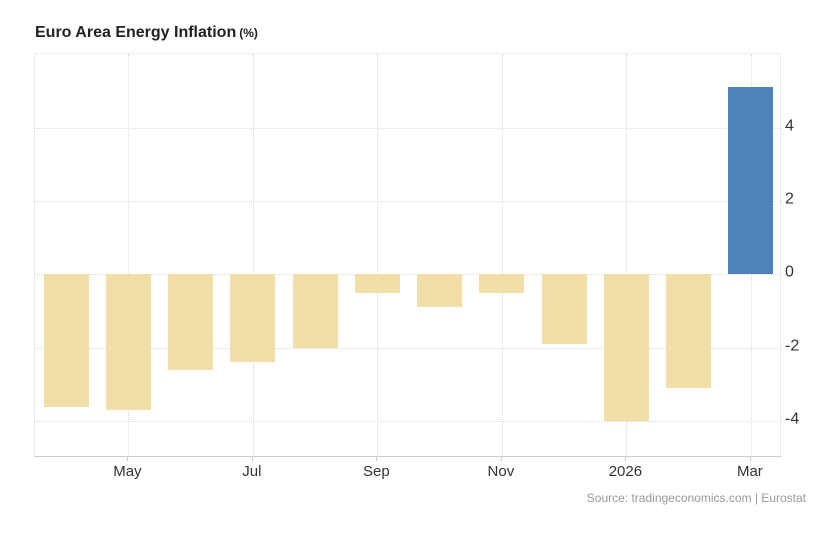 This screenshot has height=560, width=820. I want to click on y-axis-tick-label: 2, so click(789, 199).